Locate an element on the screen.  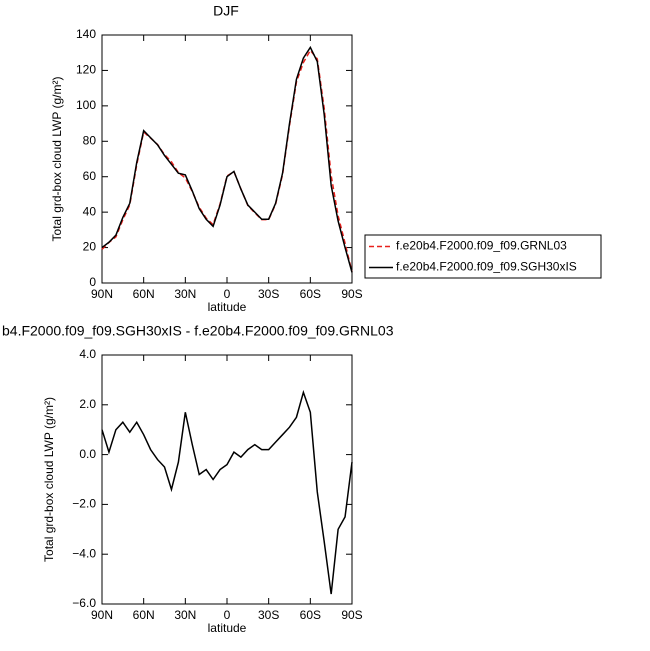
legend-box is located at coordinates (483, 256).